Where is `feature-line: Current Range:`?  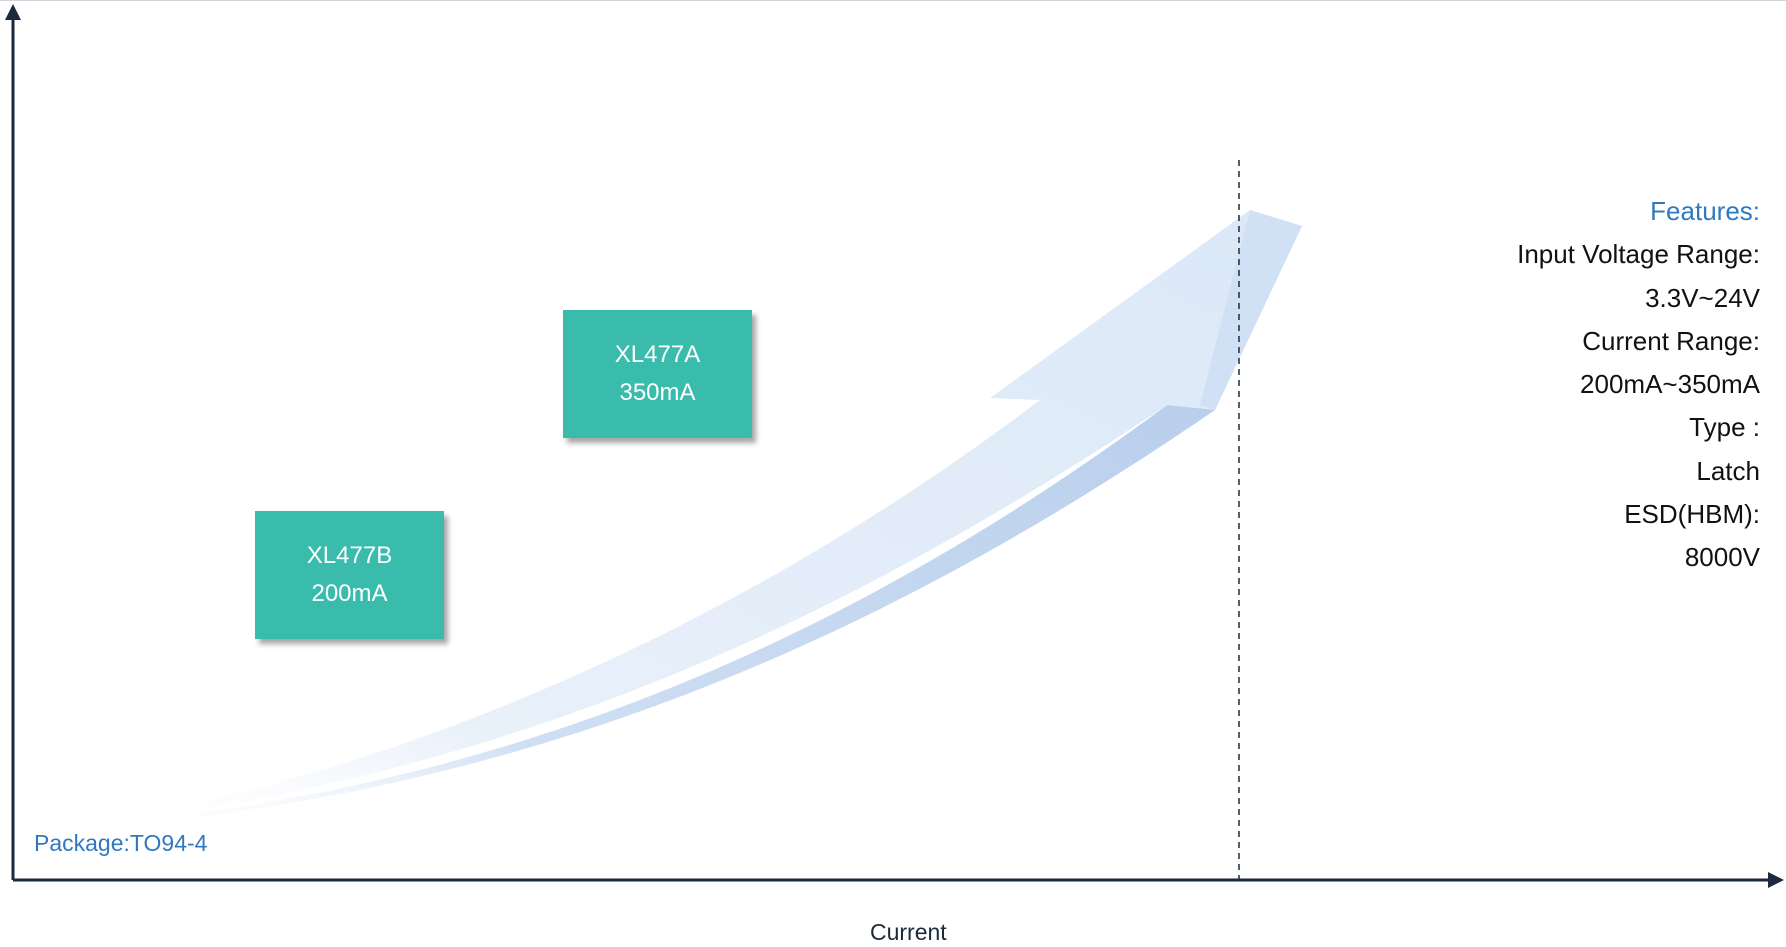 feature-line: Current Range: is located at coordinates (1671, 340).